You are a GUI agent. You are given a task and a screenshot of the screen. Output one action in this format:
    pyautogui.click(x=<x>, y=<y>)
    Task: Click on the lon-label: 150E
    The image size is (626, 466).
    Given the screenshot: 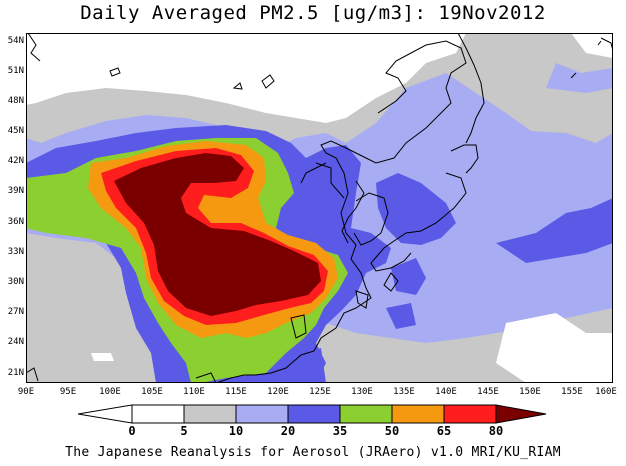 What is the action you would take?
    pyautogui.click(x=530, y=392)
    